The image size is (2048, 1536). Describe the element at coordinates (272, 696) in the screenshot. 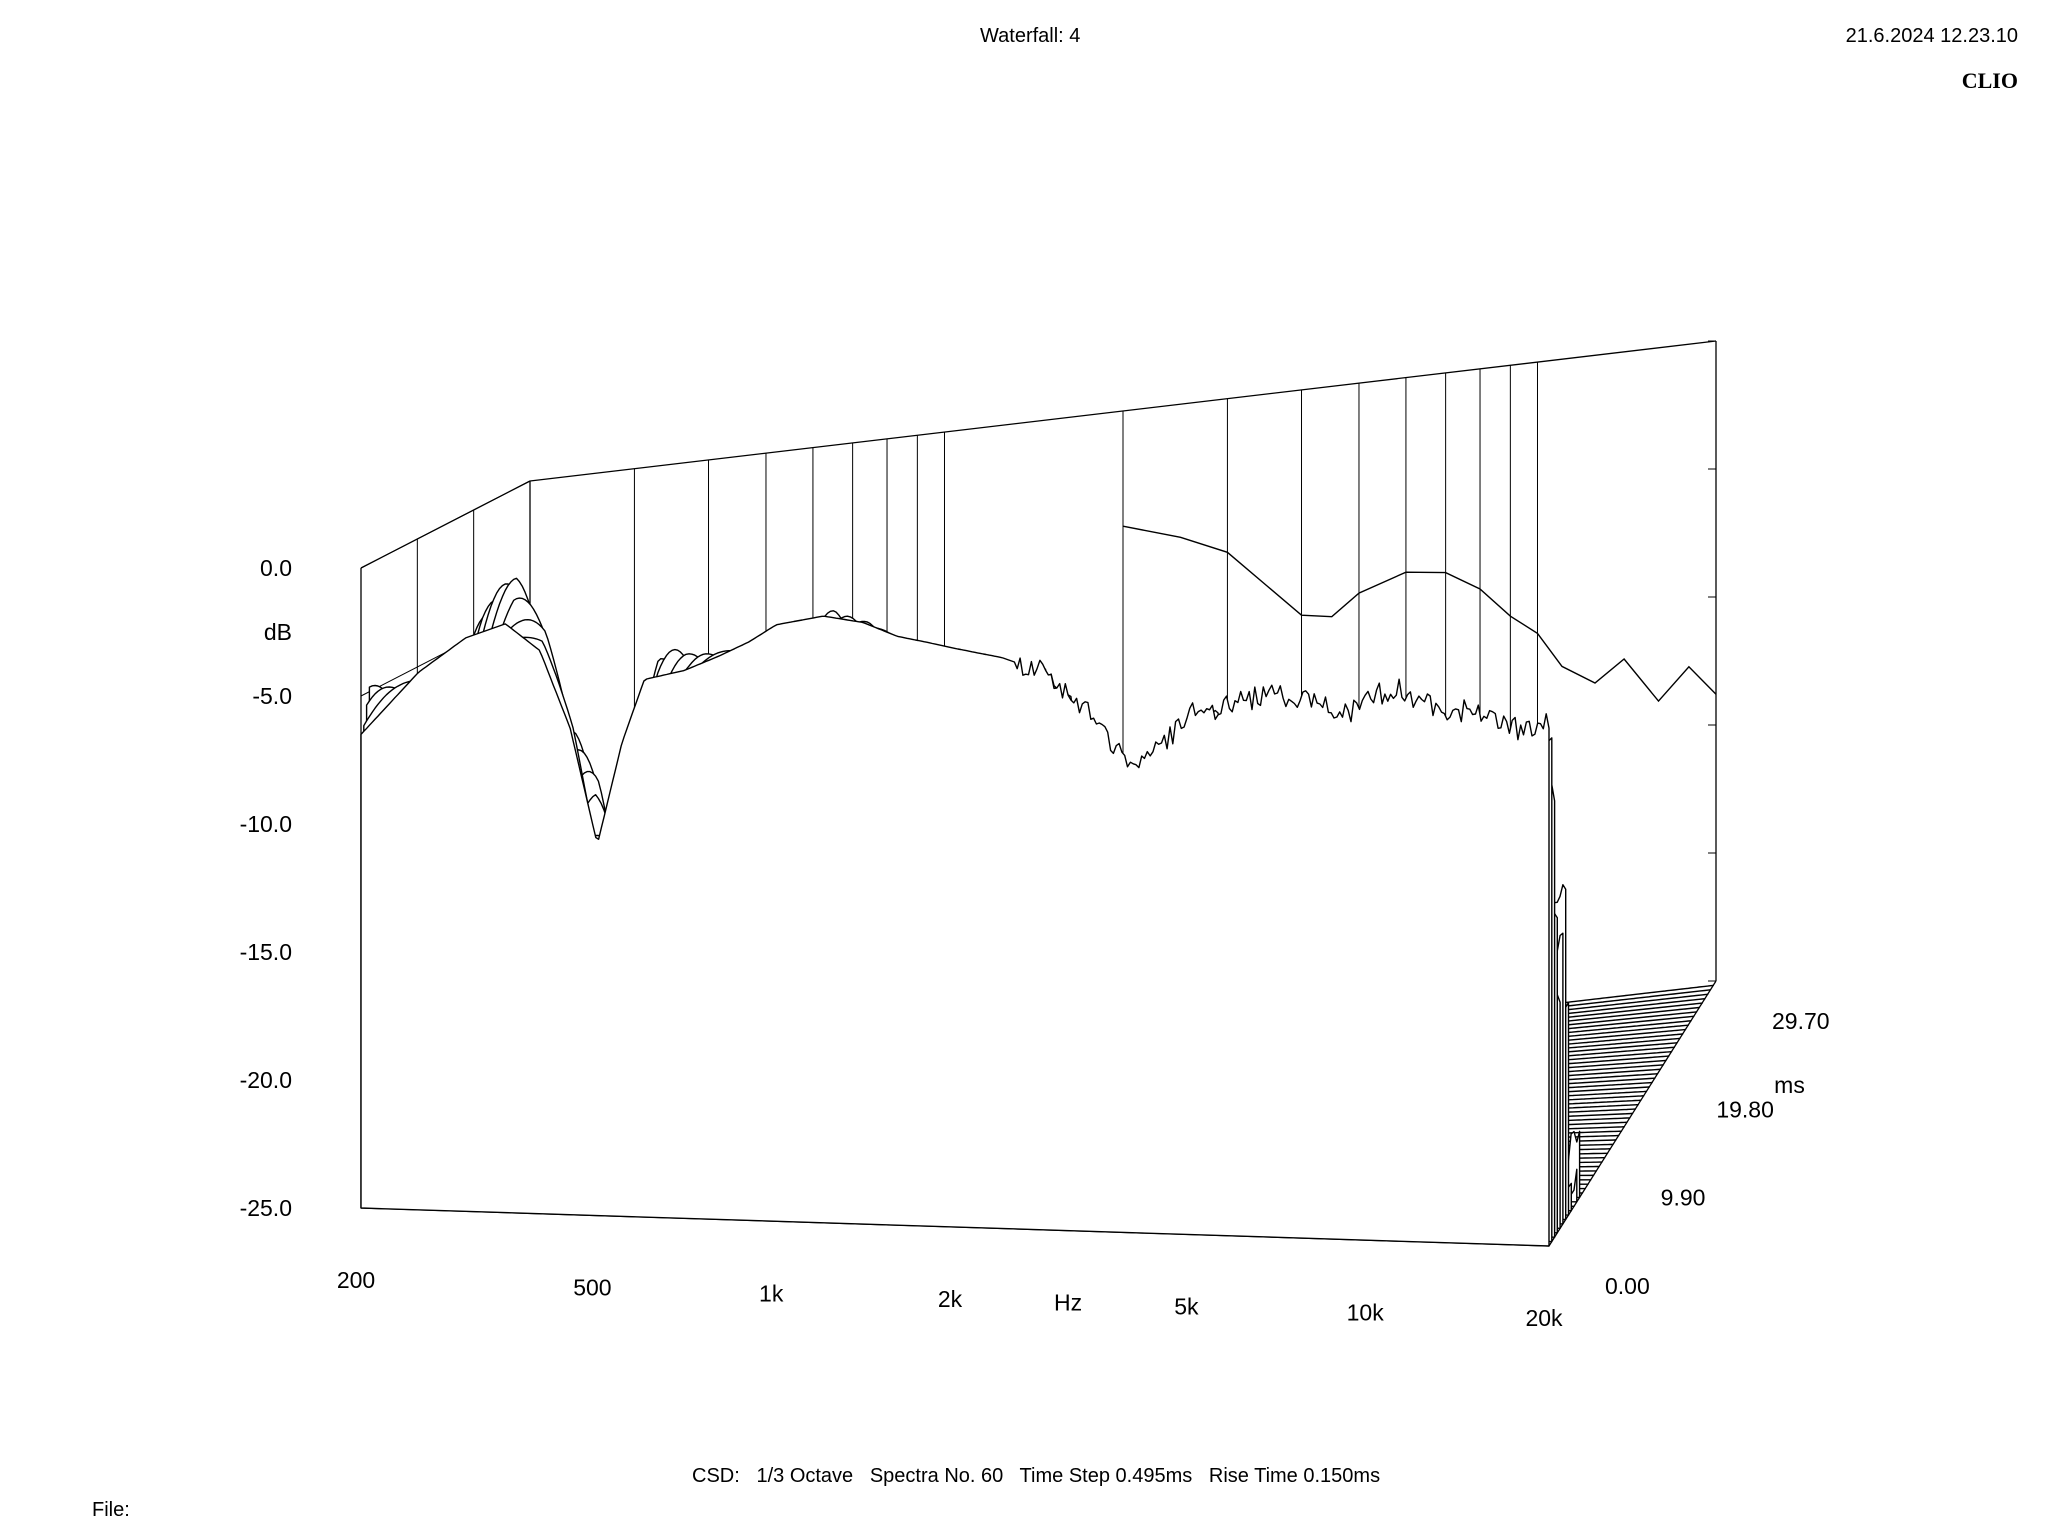

I see `db-tick-label-1: -5.0` at that location.